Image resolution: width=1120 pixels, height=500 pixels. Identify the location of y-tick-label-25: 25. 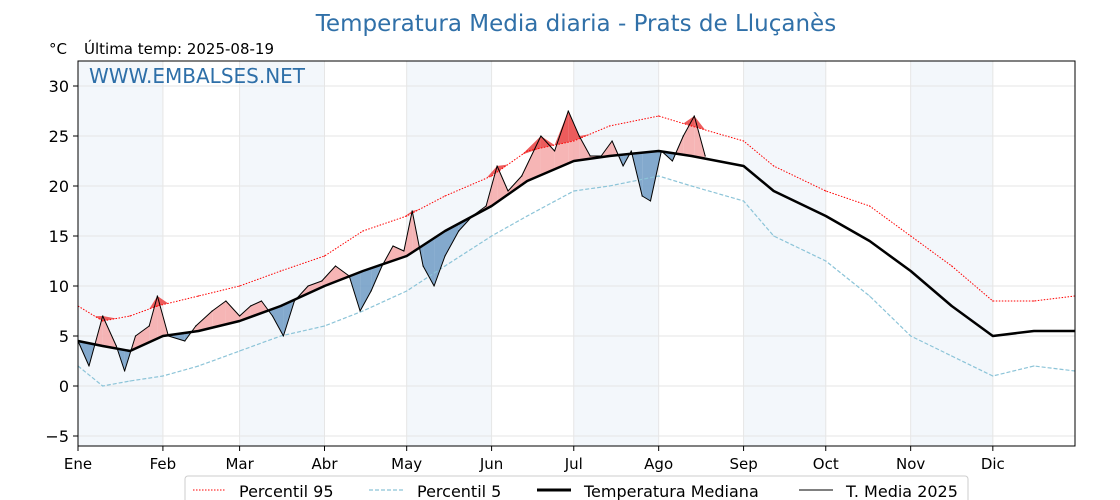
(59, 136).